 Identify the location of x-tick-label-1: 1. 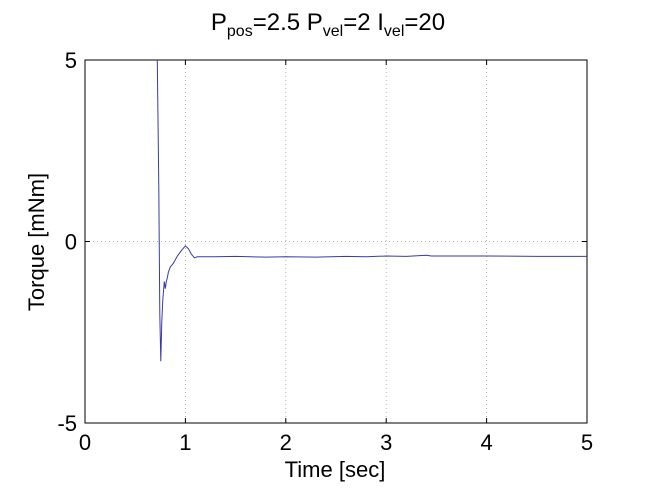
(185, 442).